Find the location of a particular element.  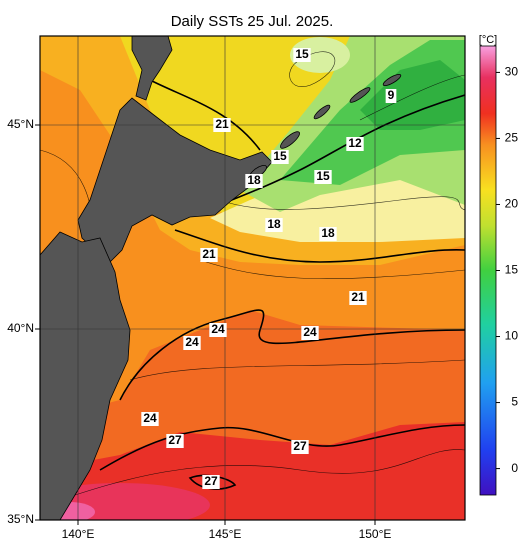

lon-label: 140°E is located at coordinates (78, 534).